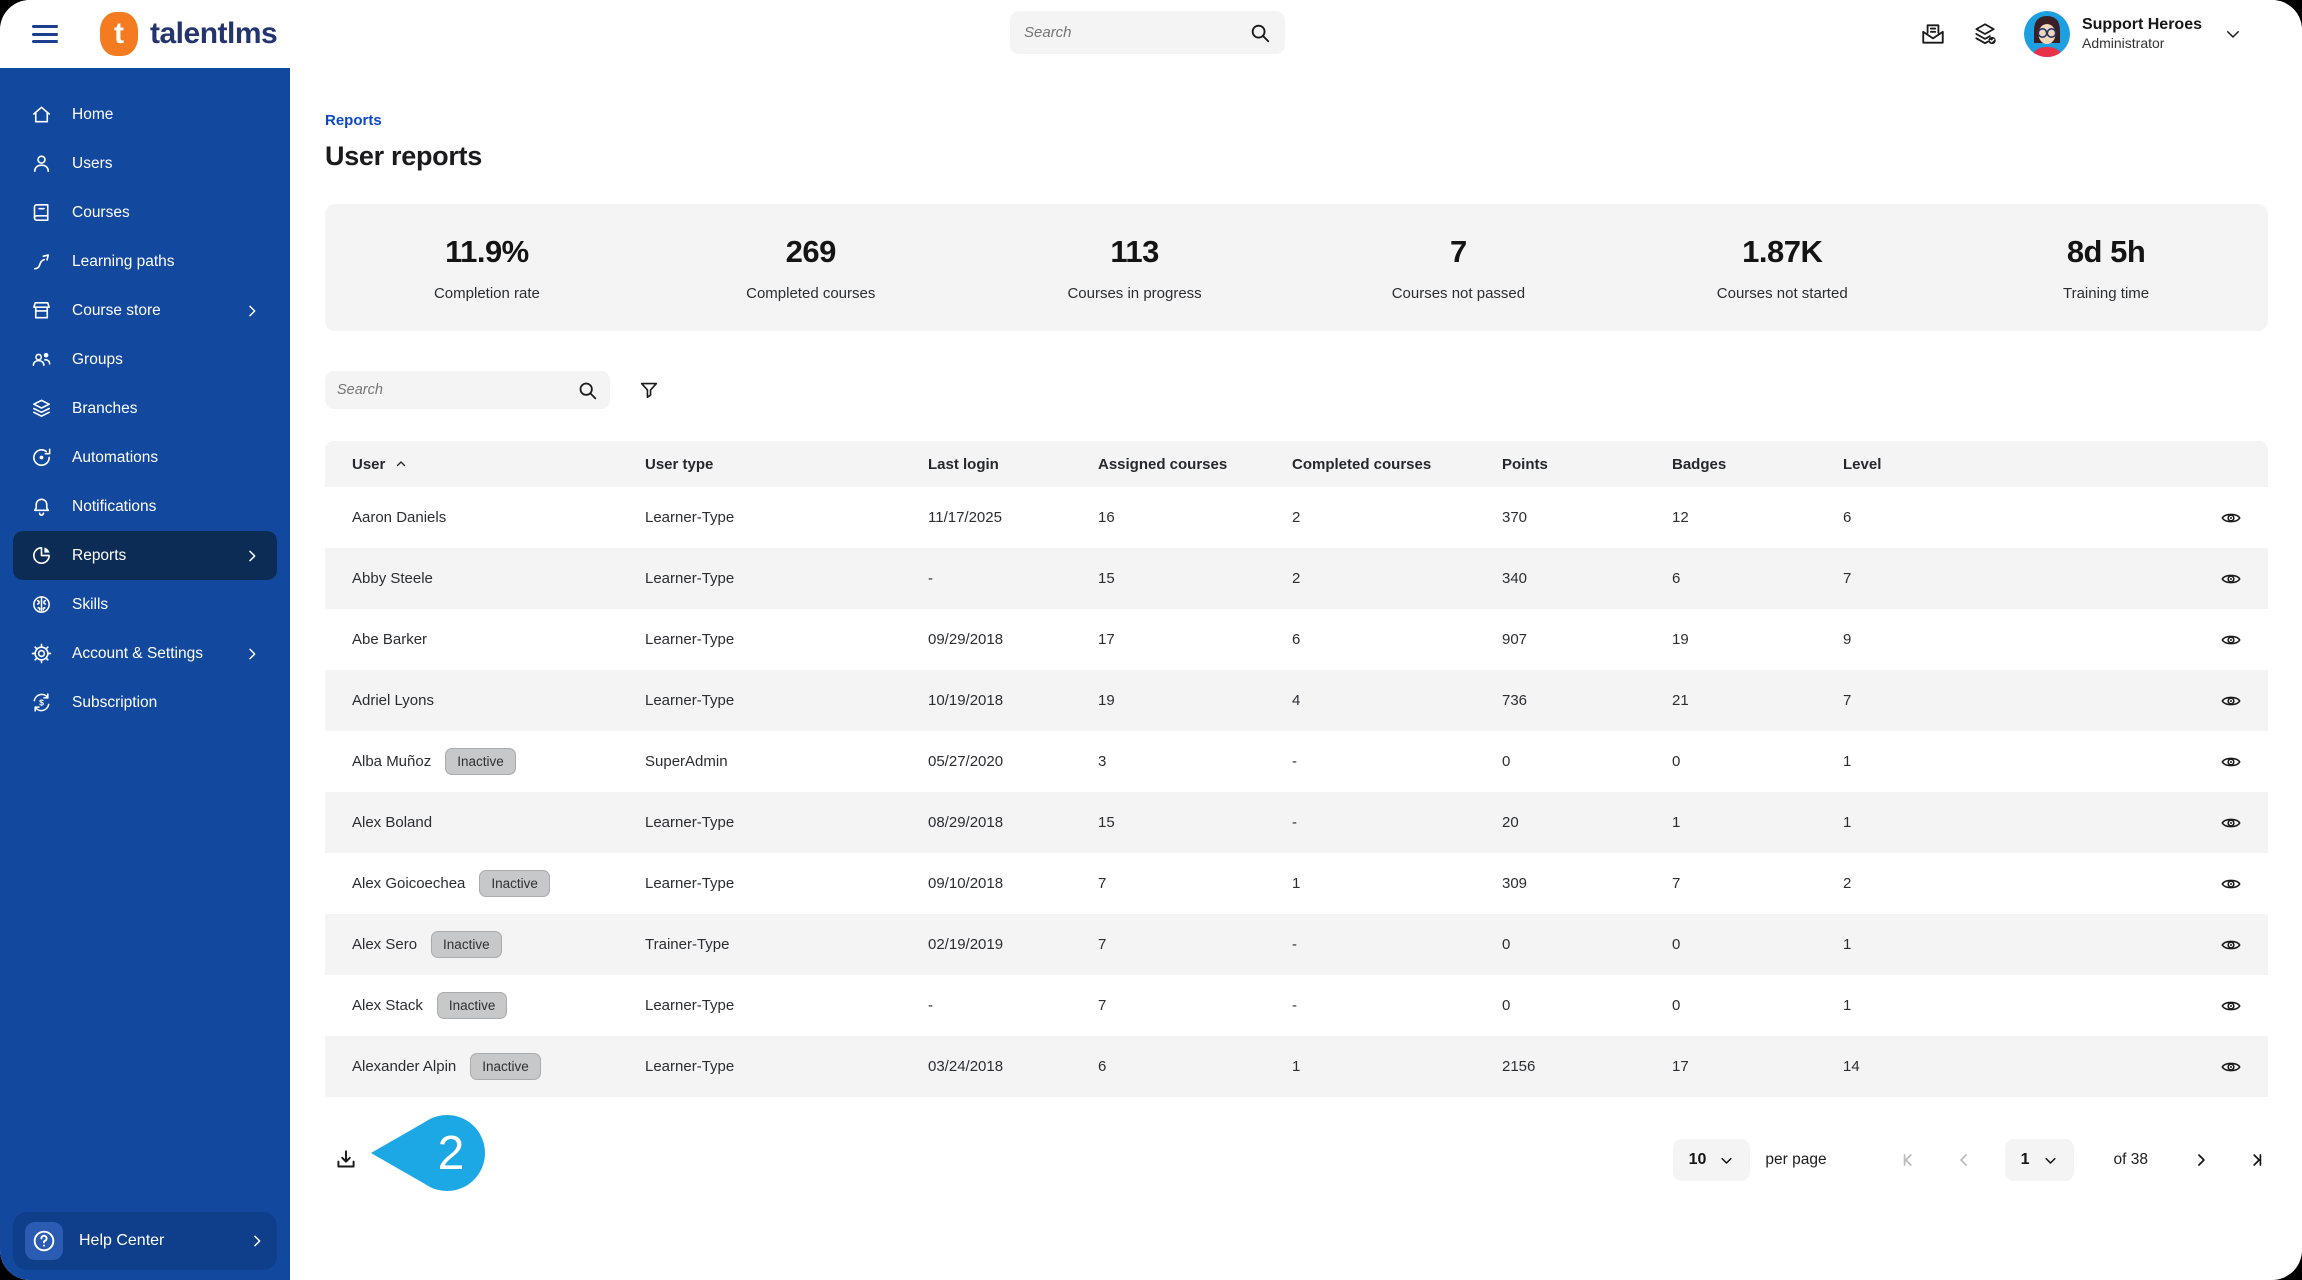  I want to click on user-name-cell: Alex Sero, so click(385, 944).